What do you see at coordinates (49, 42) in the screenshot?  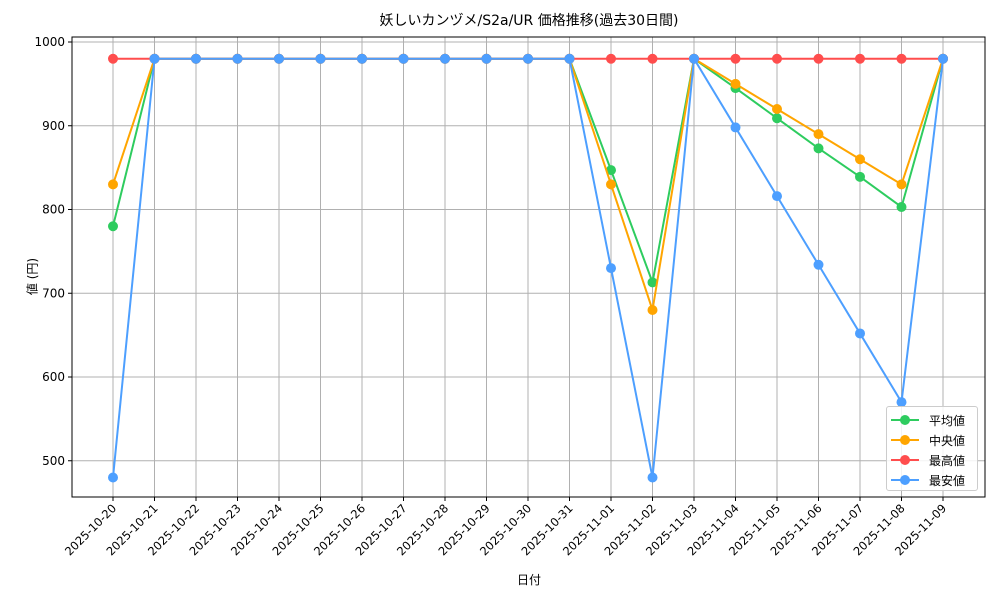 I see `y-tick-label: 1000` at bounding box center [49, 42].